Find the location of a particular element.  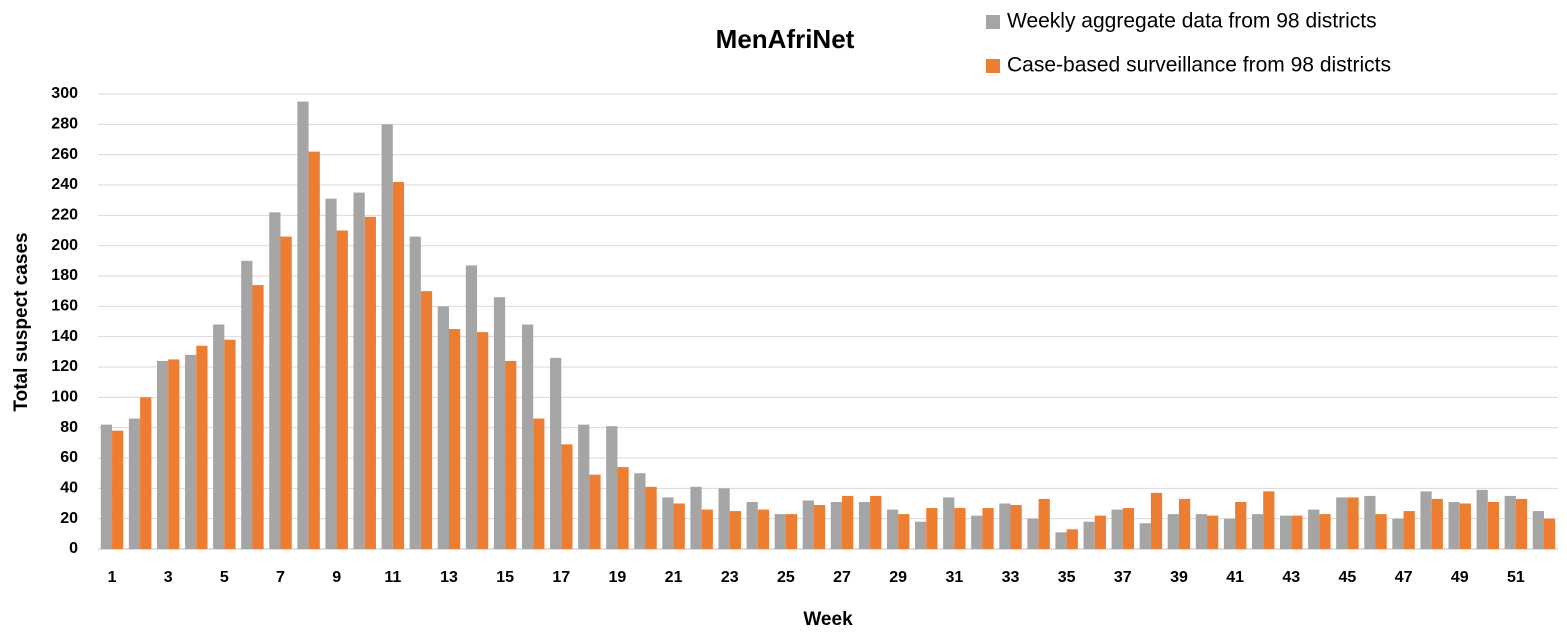

x-tick-label: 41 is located at coordinates (1235, 577).